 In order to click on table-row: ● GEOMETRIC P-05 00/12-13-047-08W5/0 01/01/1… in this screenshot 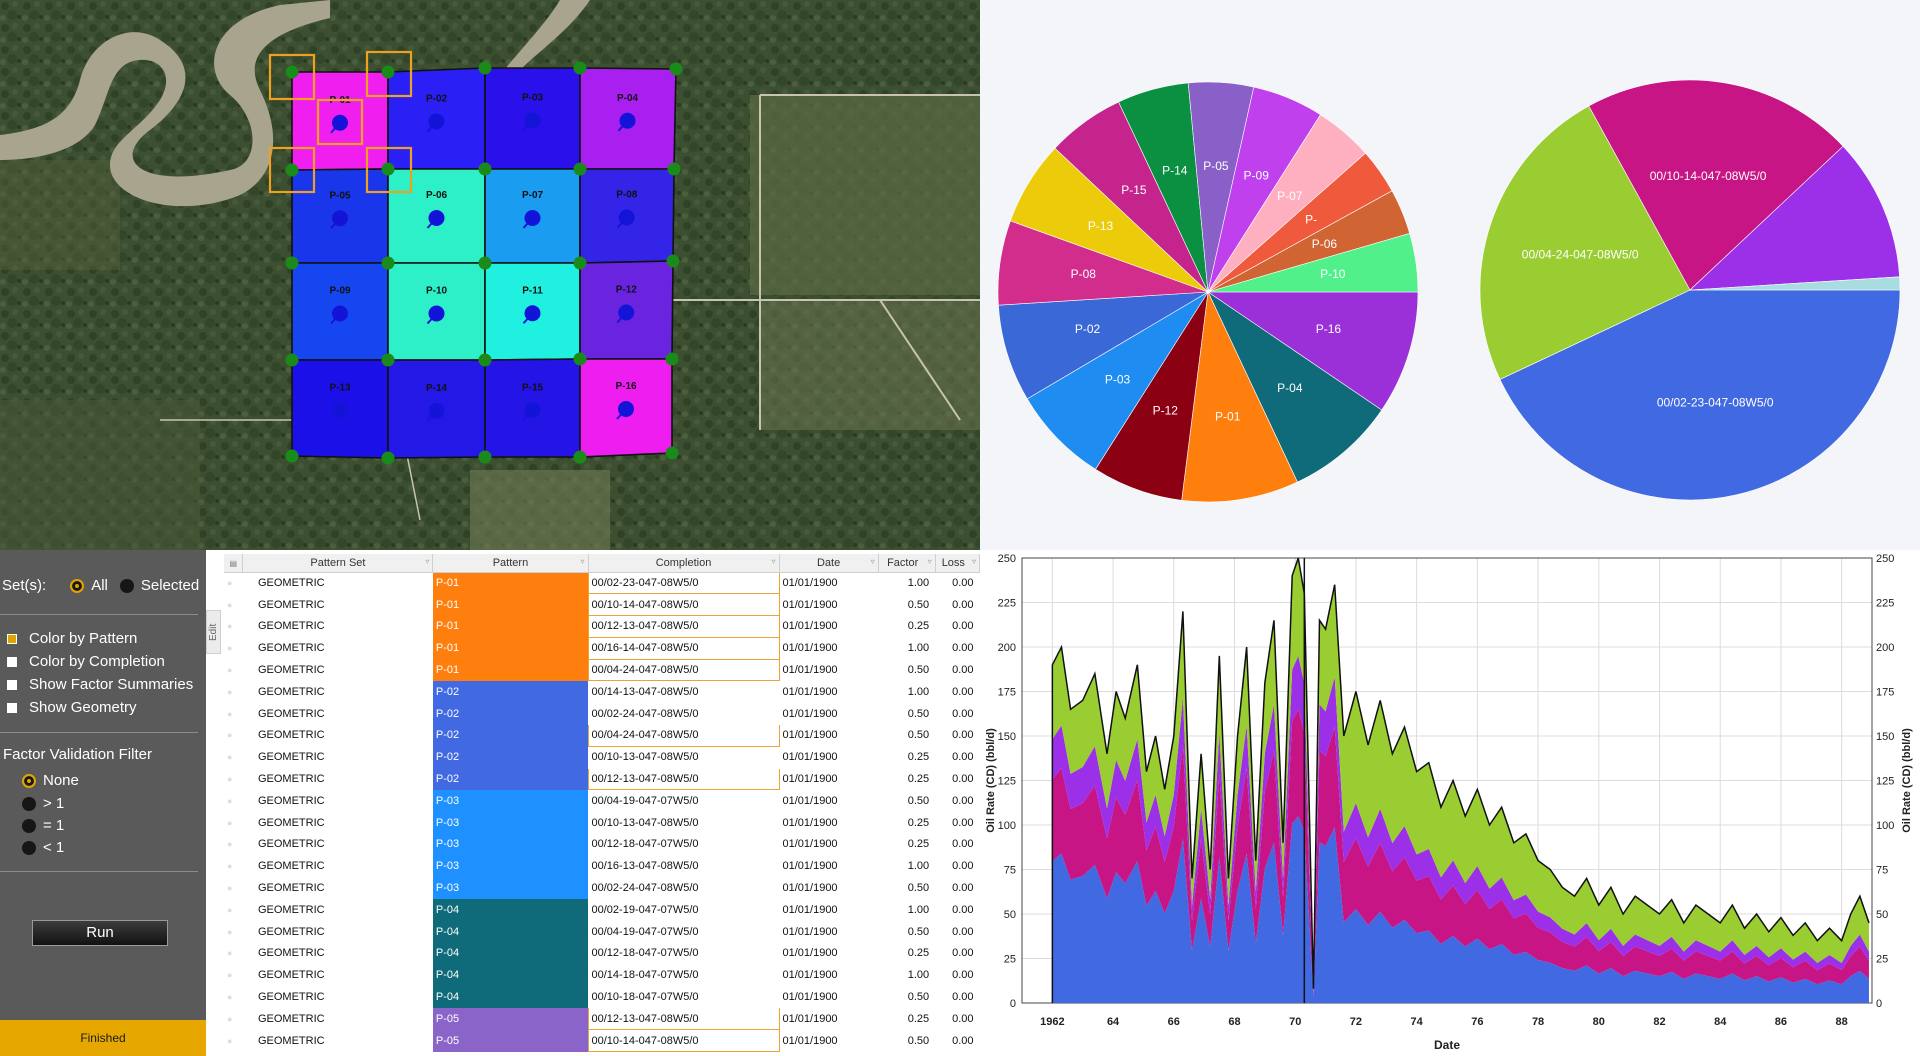, I will do `click(602, 1019)`.